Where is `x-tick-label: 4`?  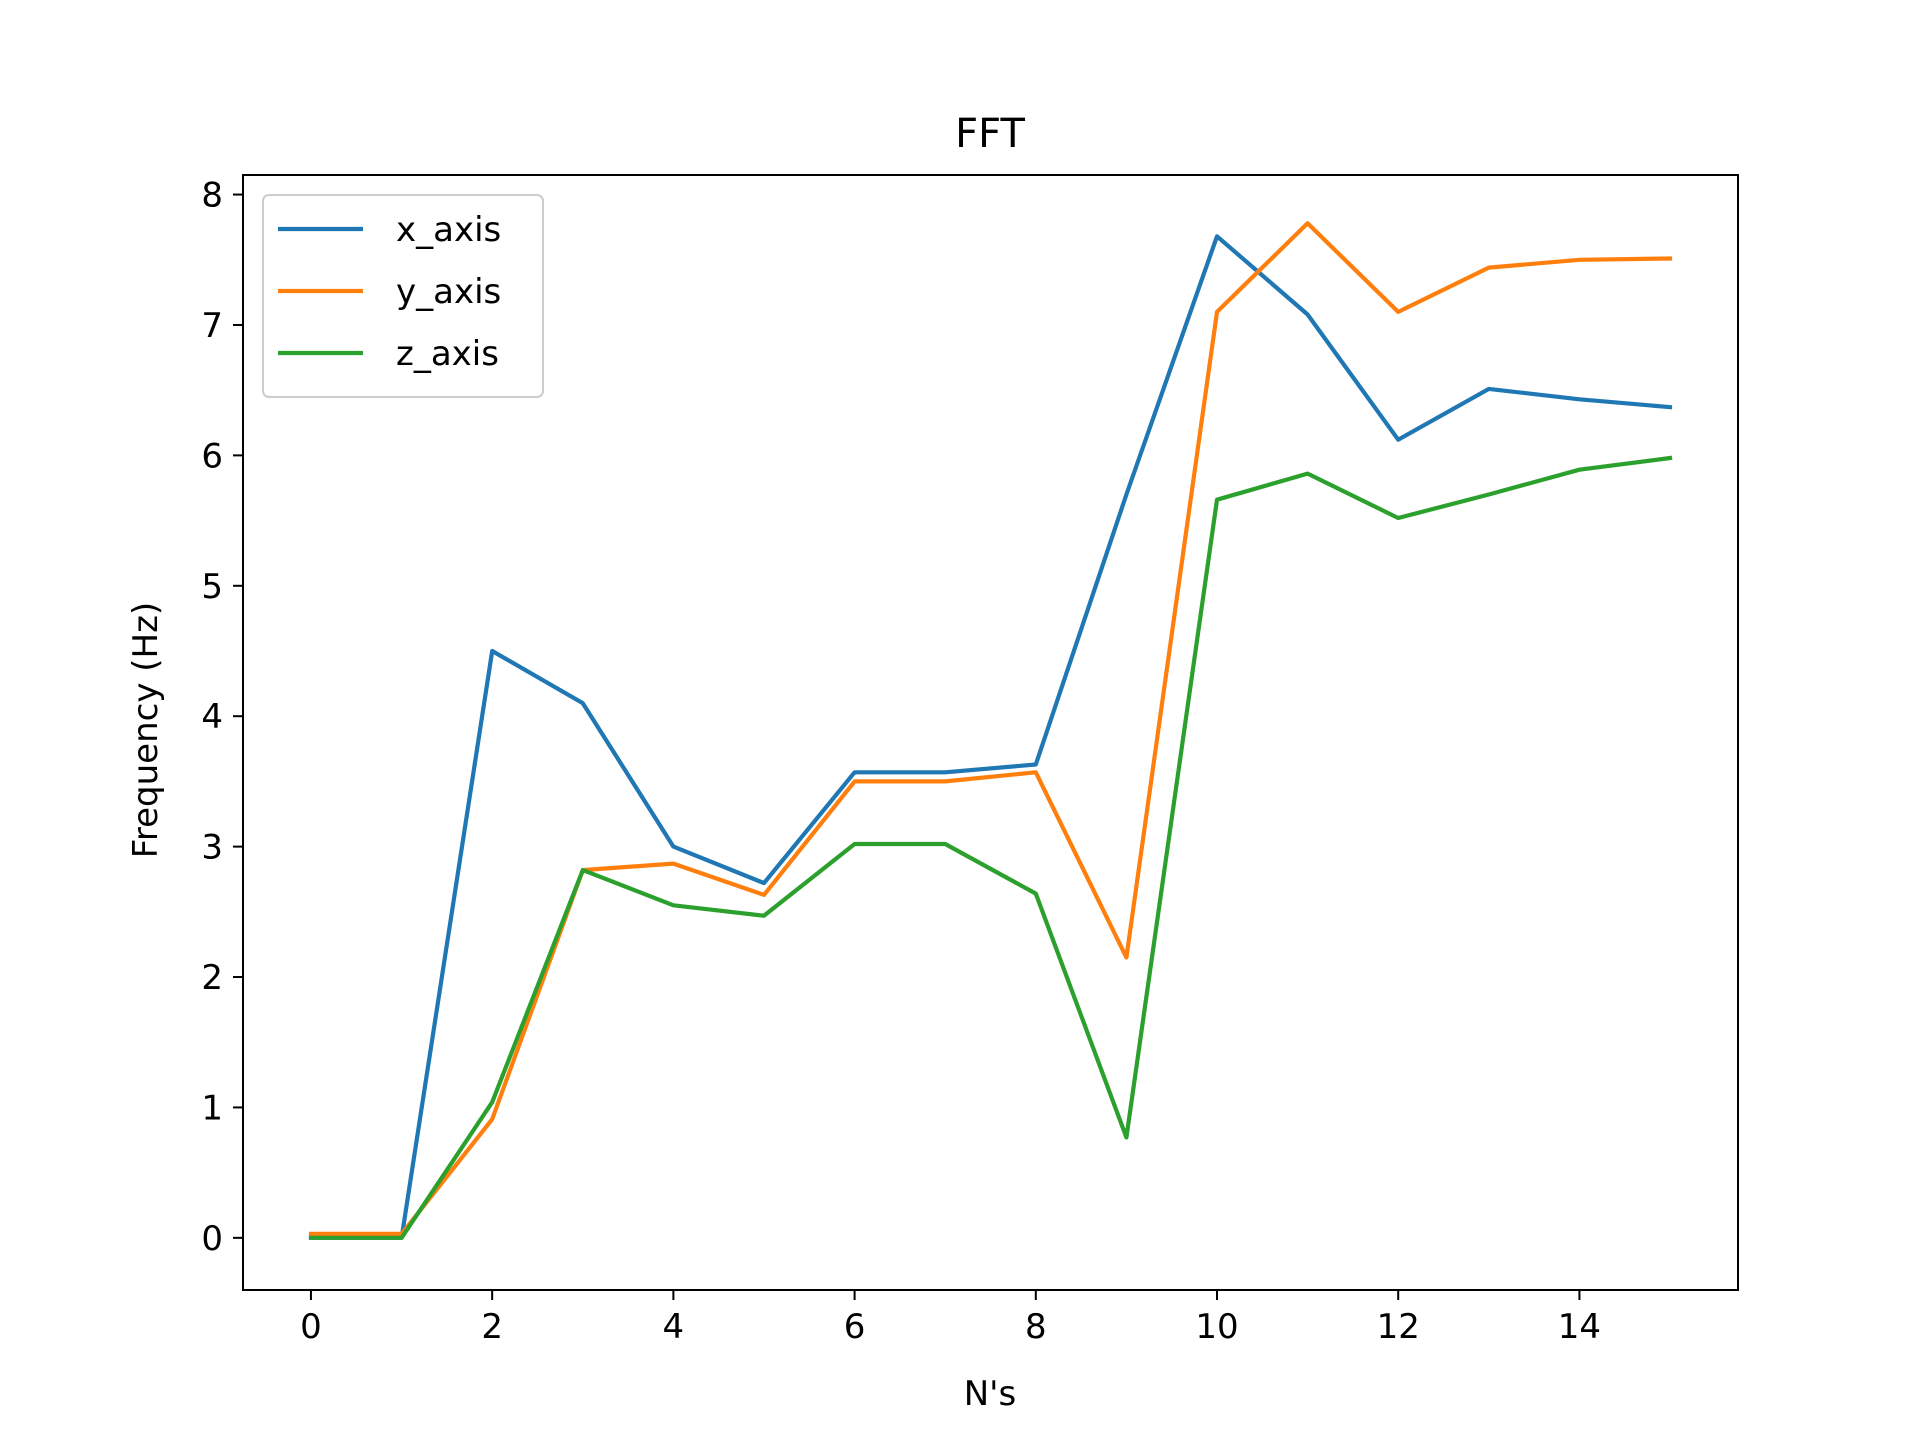
x-tick-label: 4 is located at coordinates (674, 1327).